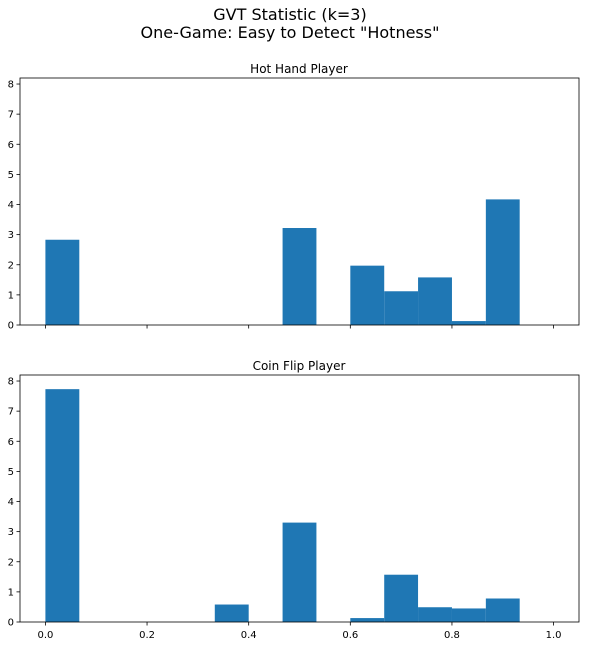 Image resolution: width=589 pixels, height=646 pixels. What do you see at coordinates (11, 532) in the screenshot?
I see `coin-flip-ytick-label-3: 3` at bounding box center [11, 532].